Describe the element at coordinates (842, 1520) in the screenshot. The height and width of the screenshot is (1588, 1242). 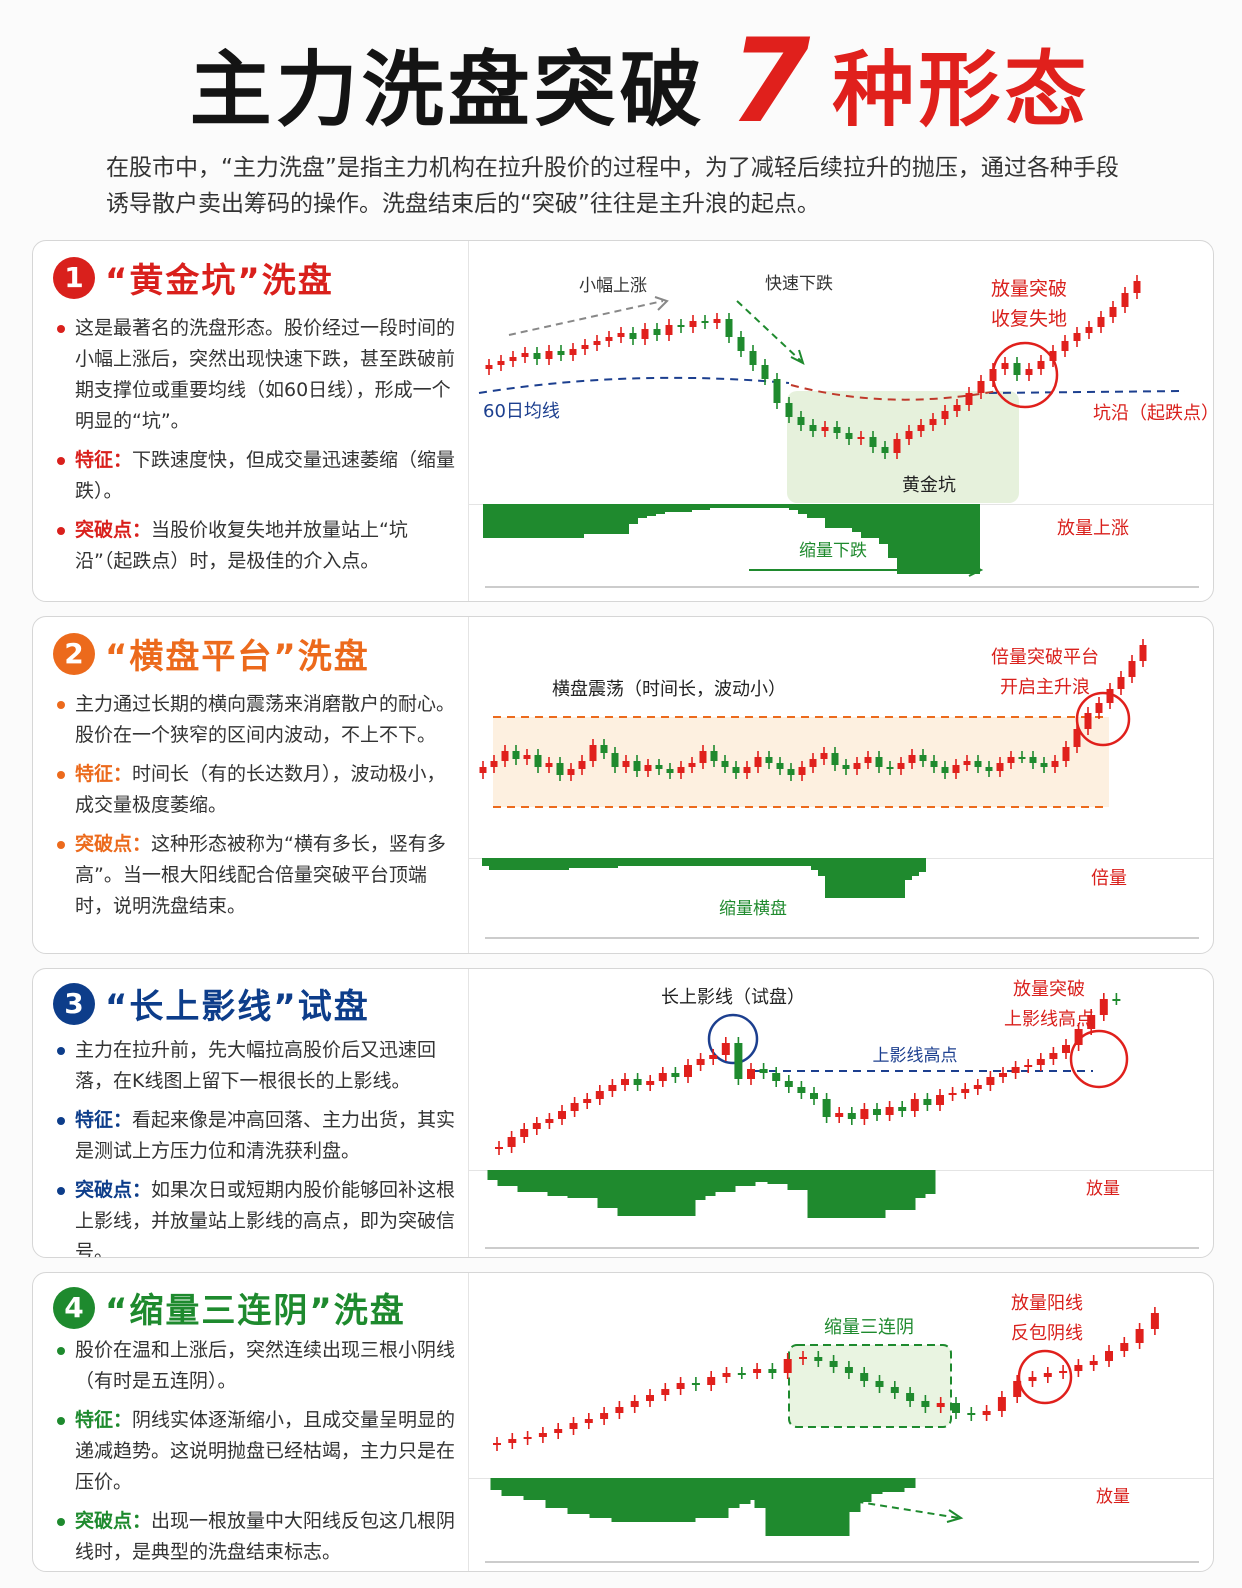
I see `volume-chart-svg: 放量` at that location.